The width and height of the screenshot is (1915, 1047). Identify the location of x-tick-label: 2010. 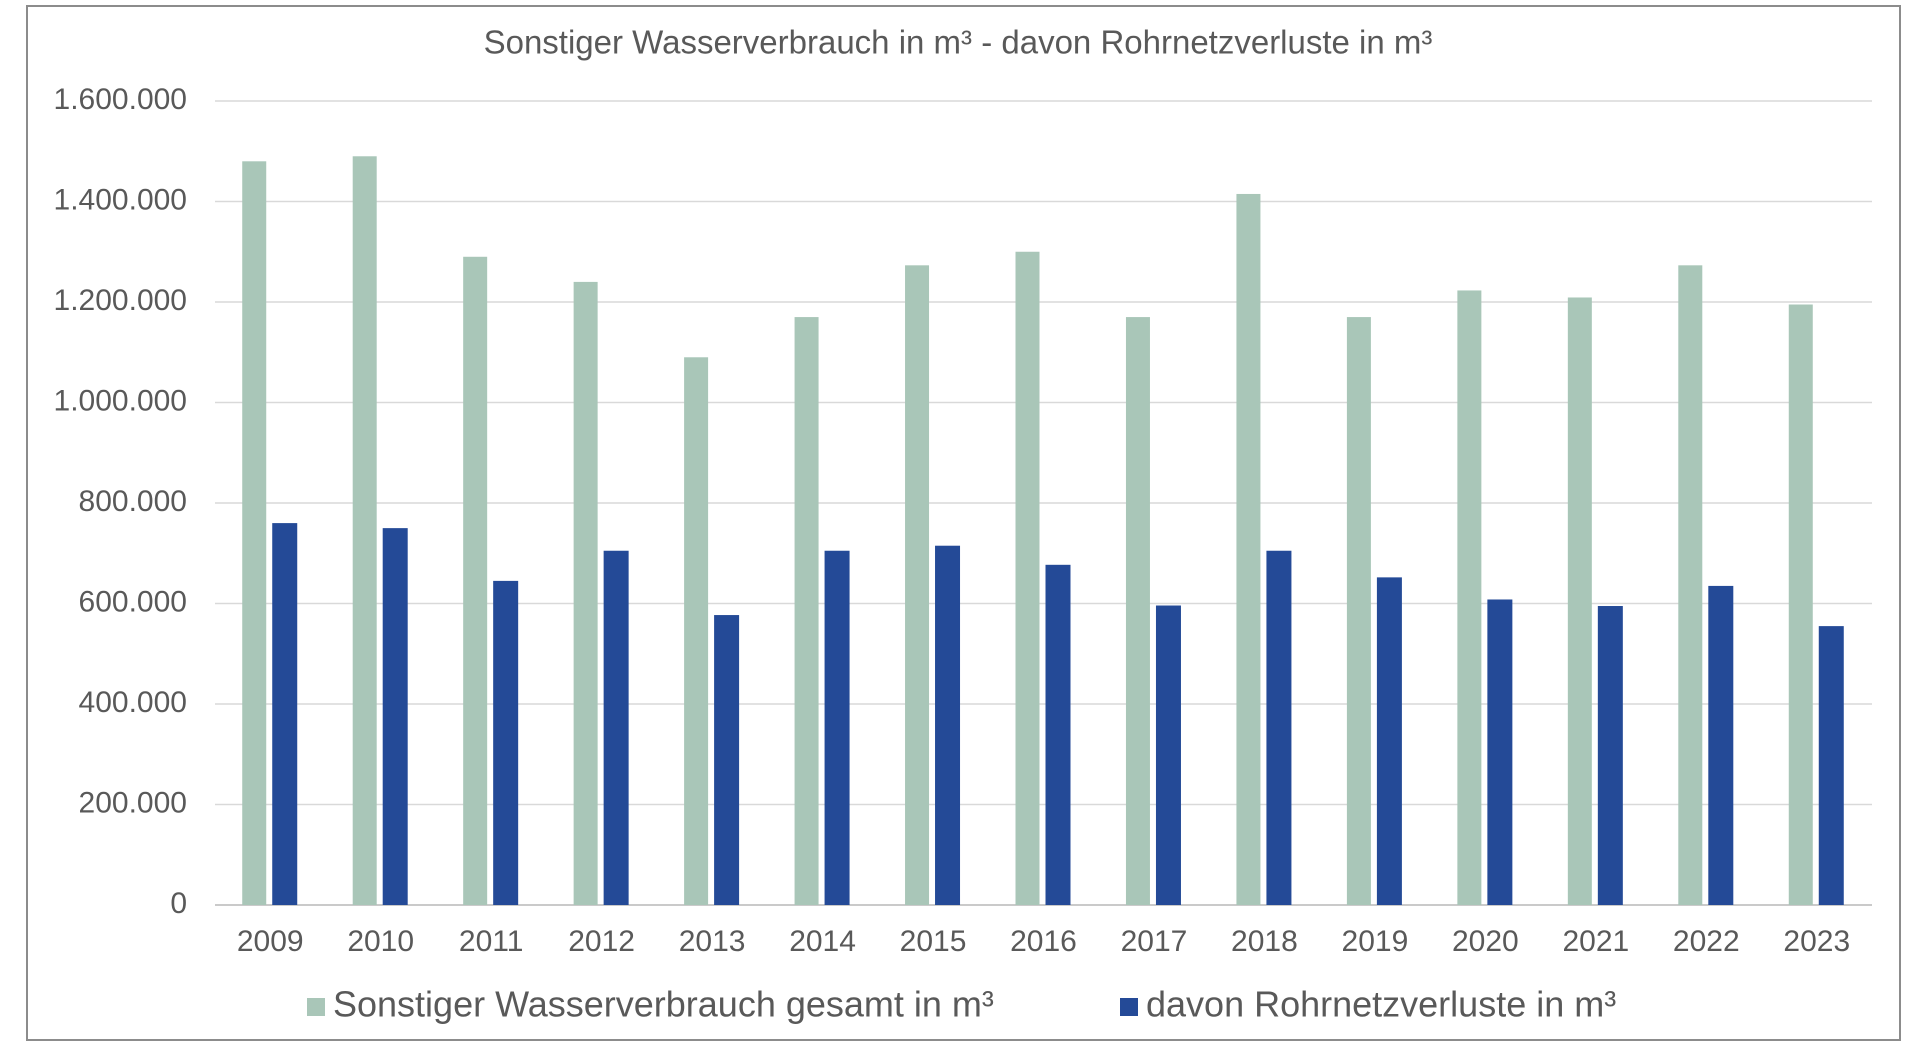
(380, 941).